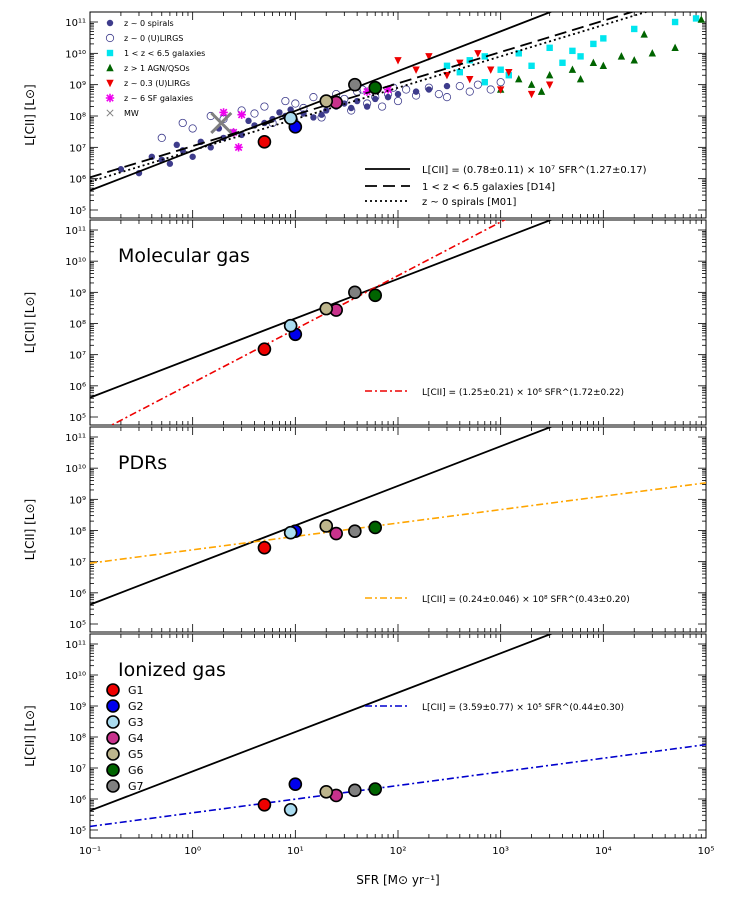  What do you see at coordinates (157, 68) in the screenshot?
I see `legend-label: z > 1 AGN/QSOs` at bounding box center [157, 68].